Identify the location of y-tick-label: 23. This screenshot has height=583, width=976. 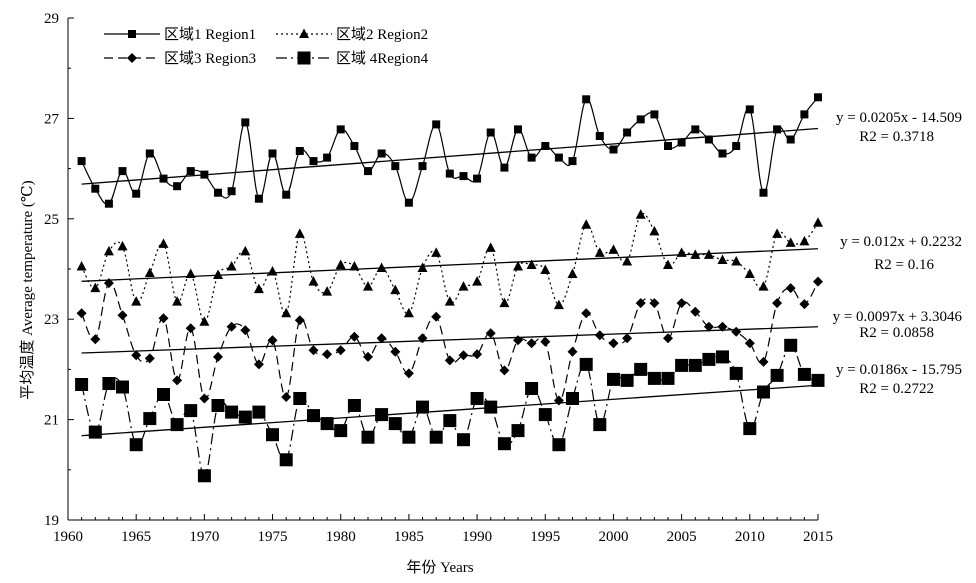
(51, 320).